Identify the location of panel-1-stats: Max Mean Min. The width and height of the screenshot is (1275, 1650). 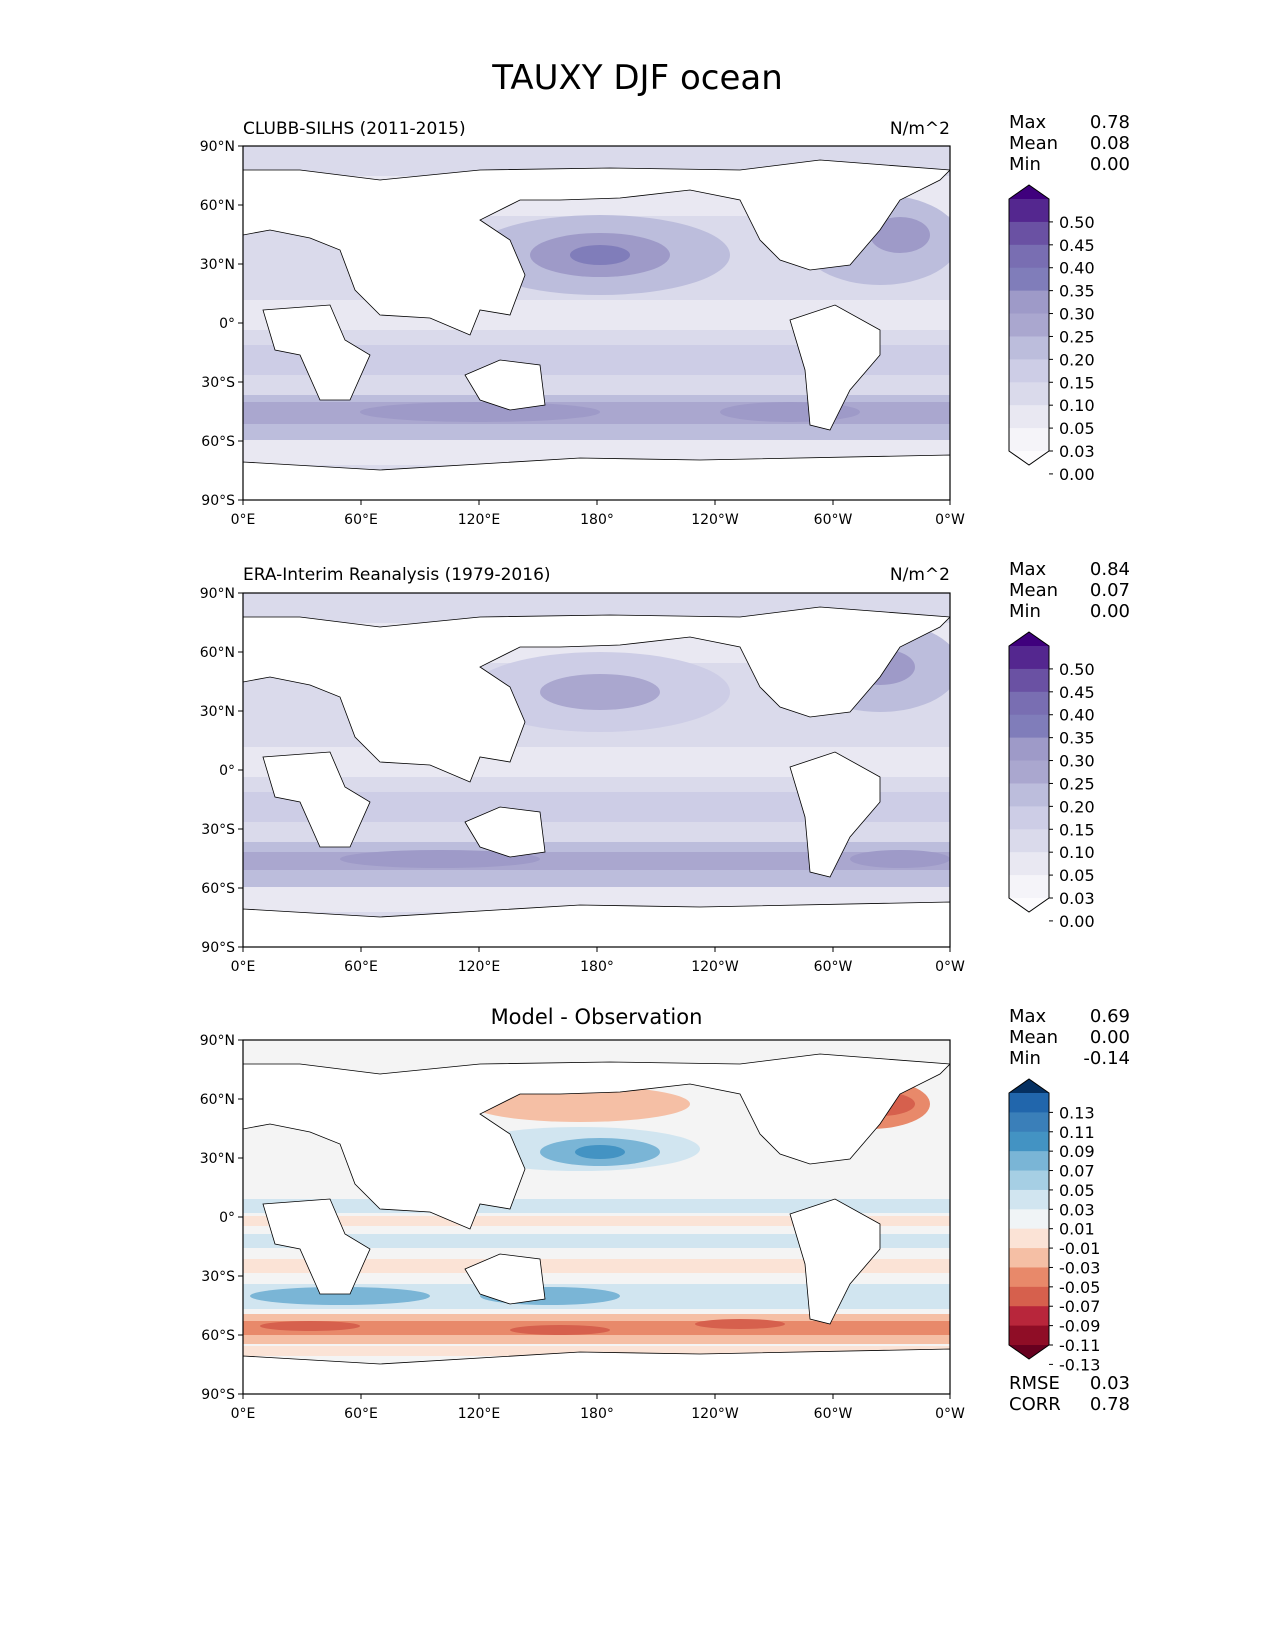
(1033, 143).